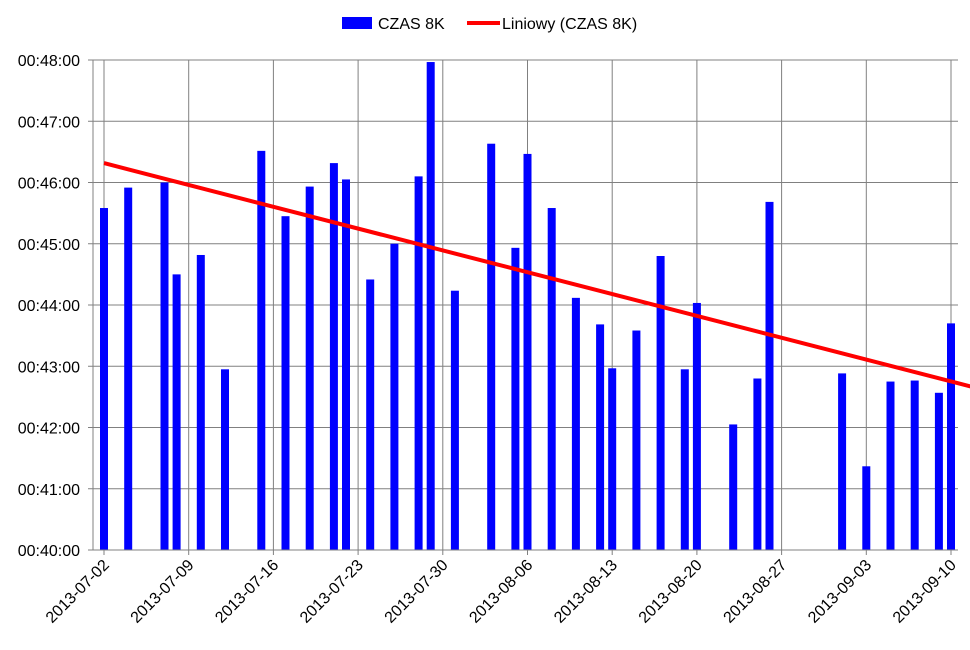  I want to click on legend-label-linear-trend: Liniowy (CZAS 8K), so click(569, 24).